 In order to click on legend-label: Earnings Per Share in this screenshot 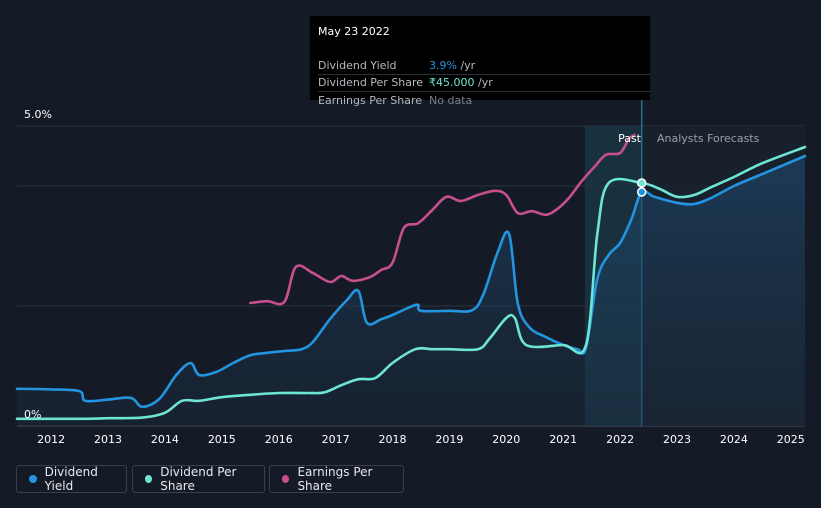, I will do `click(335, 479)`.